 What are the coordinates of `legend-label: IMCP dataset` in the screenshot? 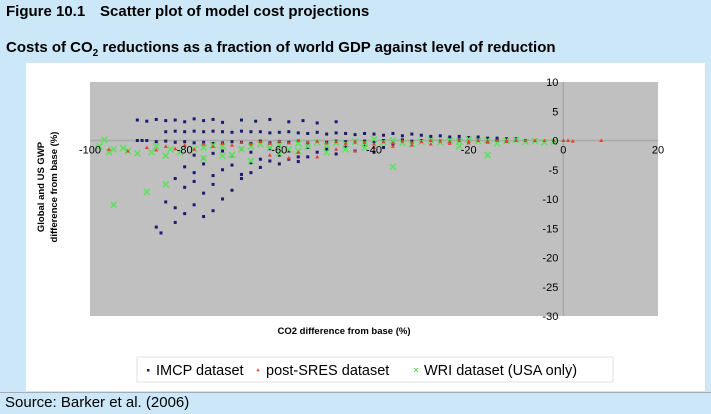 It's located at (200, 371).